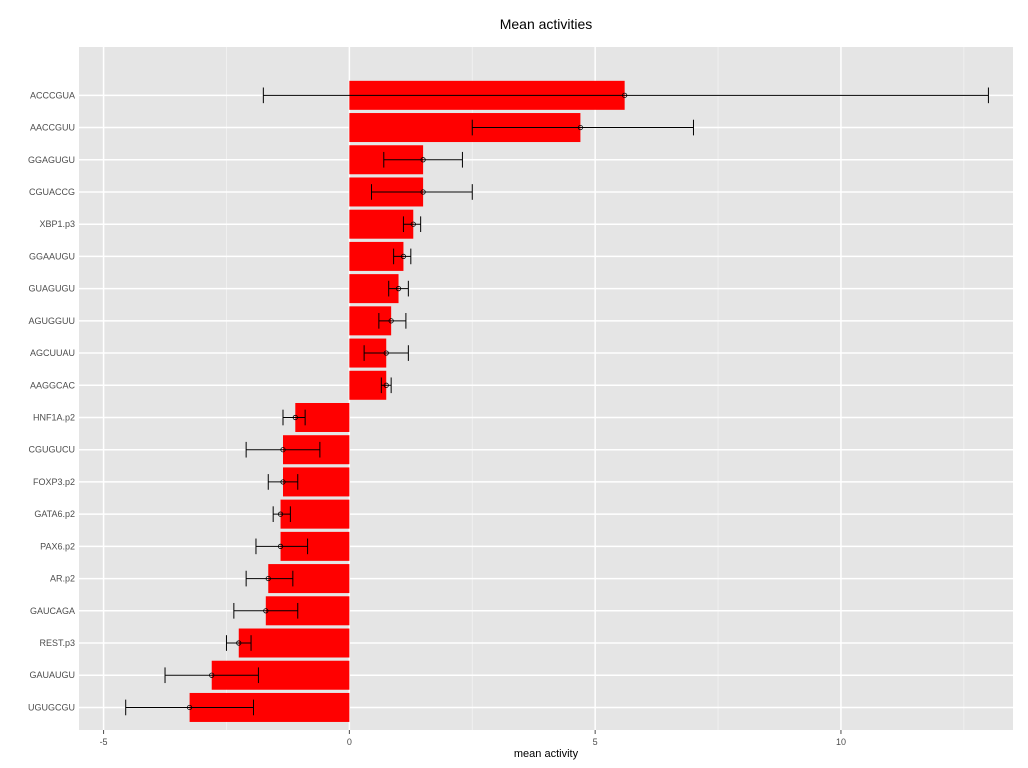 This screenshot has height=768, width=1028. Describe the element at coordinates (51, 160) in the screenshot. I see `y-tick-label: GGAGUGU` at that location.